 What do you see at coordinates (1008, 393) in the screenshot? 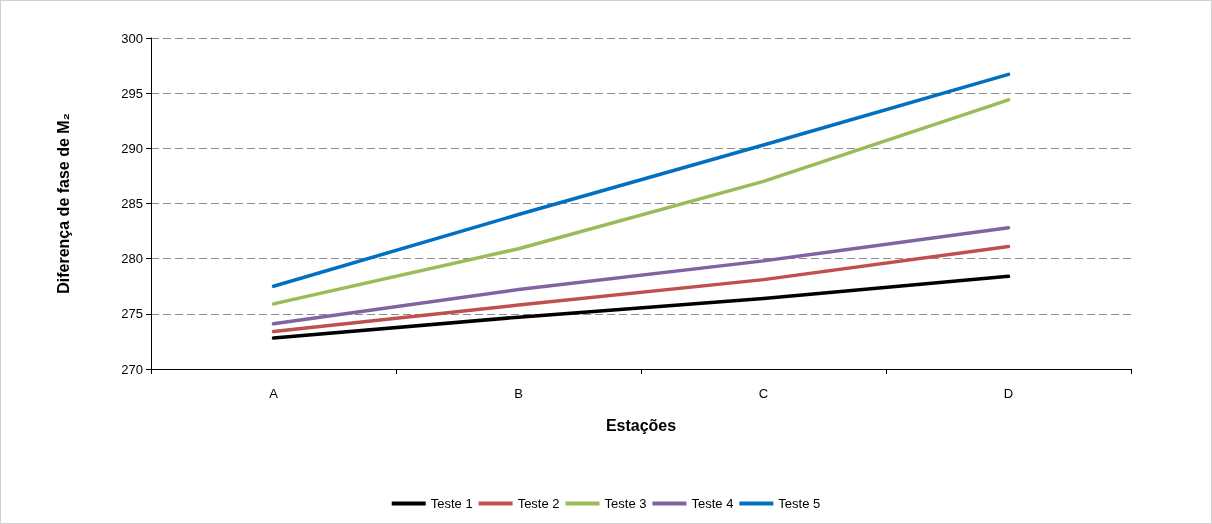
I see `x-tick-label: D` at bounding box center [1008, 393].